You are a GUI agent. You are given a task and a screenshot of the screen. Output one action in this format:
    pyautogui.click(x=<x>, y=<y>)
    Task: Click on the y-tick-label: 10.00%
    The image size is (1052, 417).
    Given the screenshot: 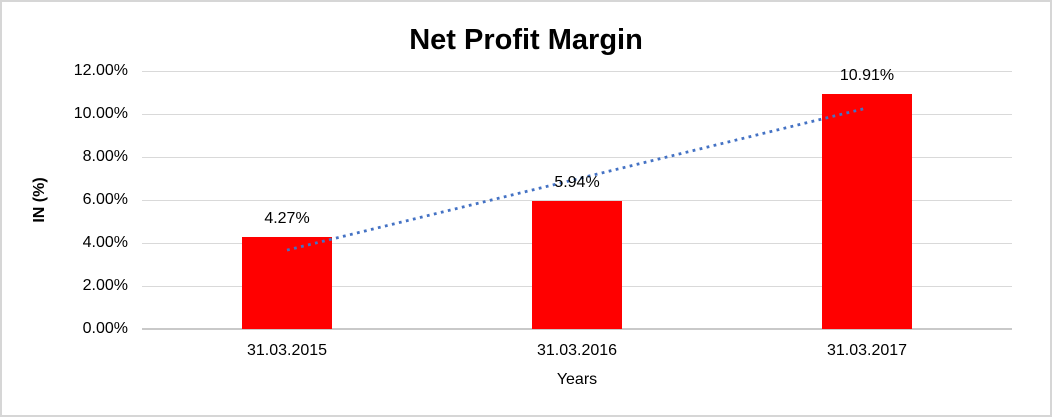 What is the action you would take?
    pyautogui.click(x=100, y=113)
    